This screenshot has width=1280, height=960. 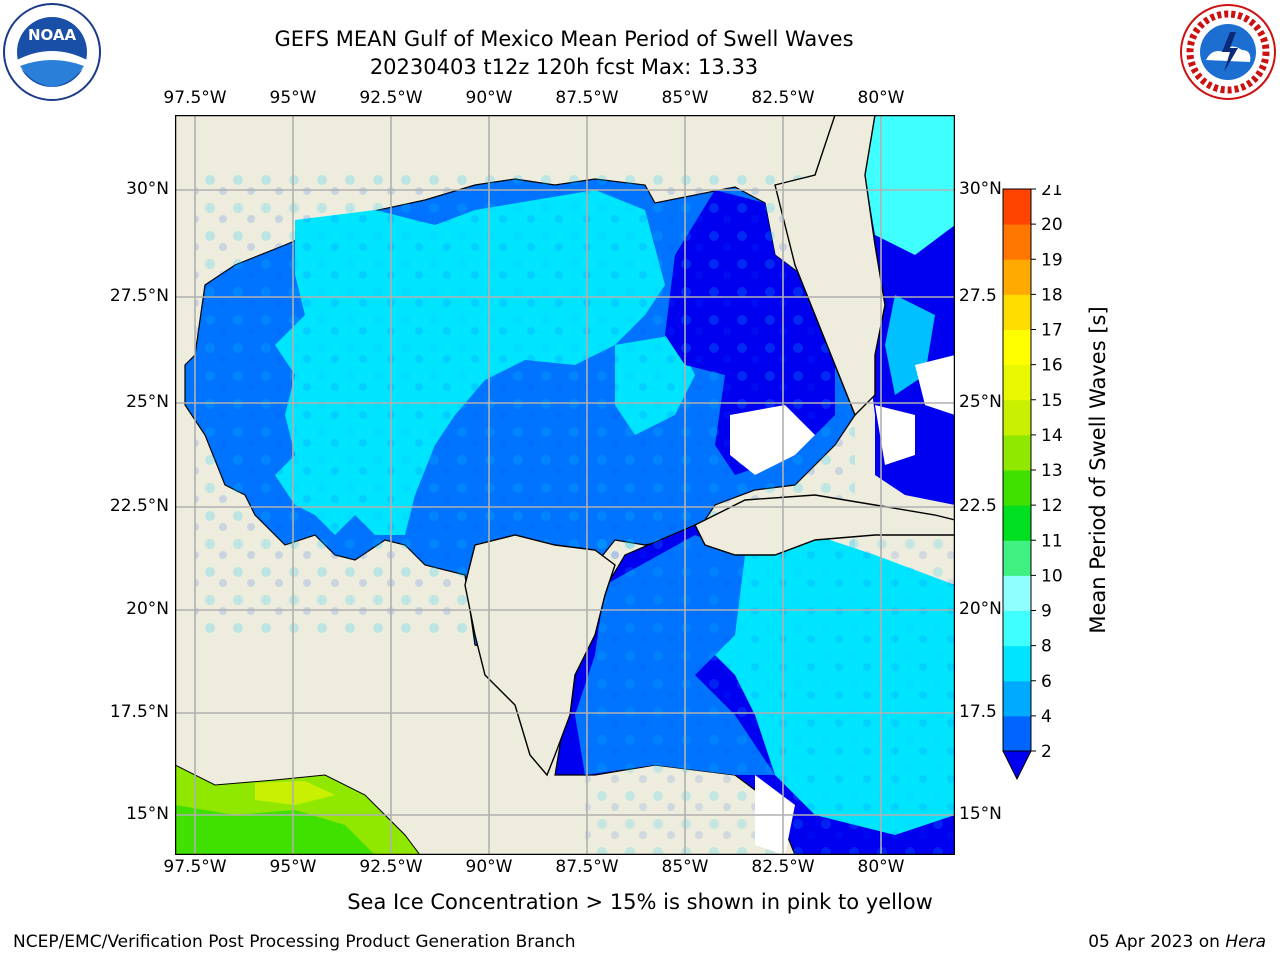 I want to click on colorbar-tick-label: 10, so click(x=1052, y=576).